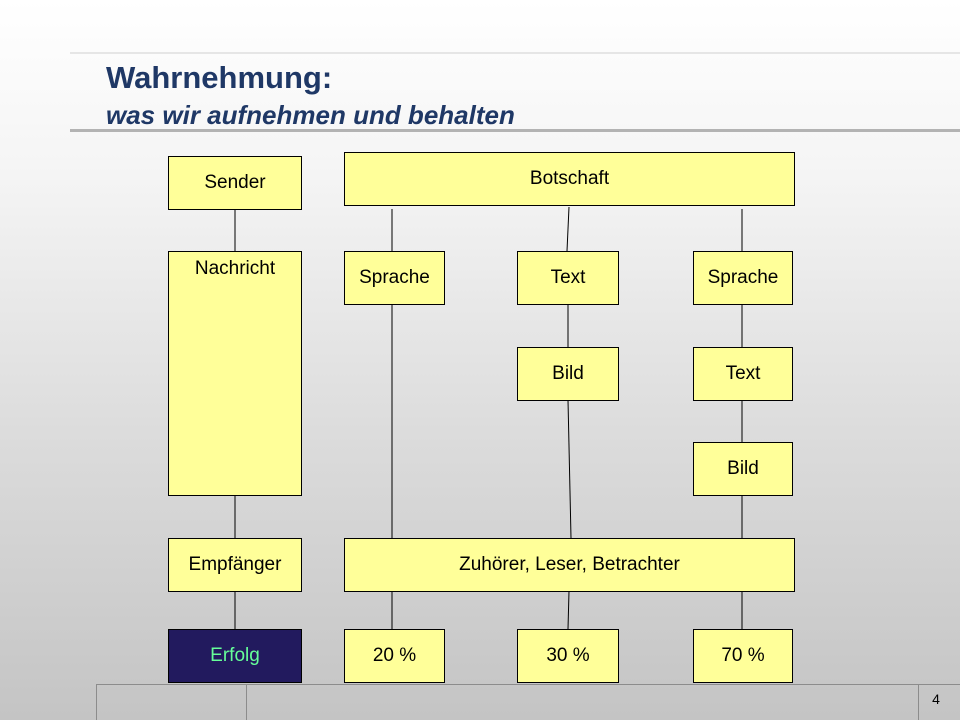 This screenshot has width=960, height=720. Describe the element at coordinates (235, 656) in the screenshot. I see `erfolg-box: Erfolg` at that location.